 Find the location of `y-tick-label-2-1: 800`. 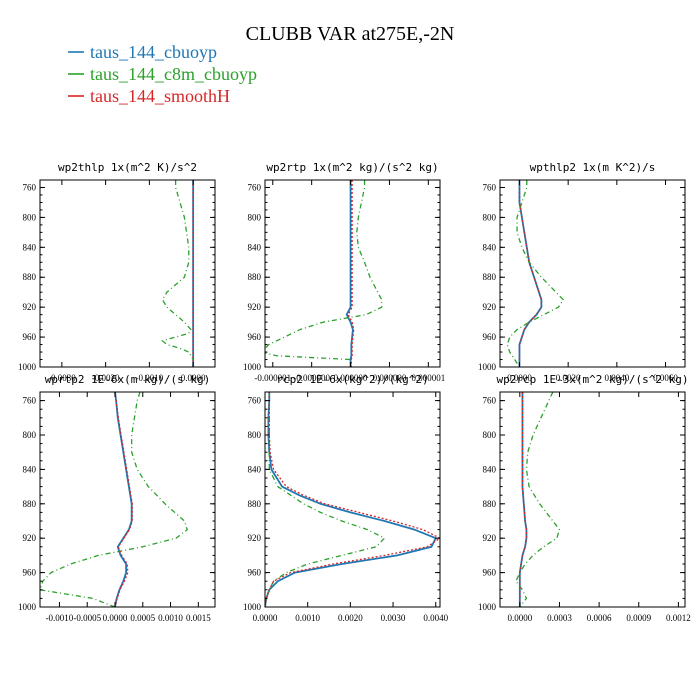

y-tick-label-2-1: 800 is located at coordinates (490, 217).